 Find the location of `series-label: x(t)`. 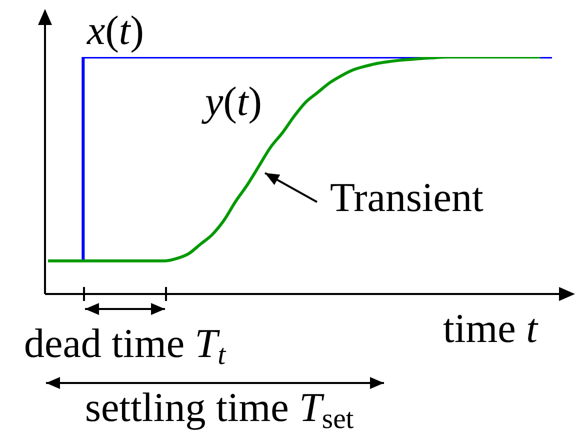

series-label: x(t) is located at coordinates (115, 30).